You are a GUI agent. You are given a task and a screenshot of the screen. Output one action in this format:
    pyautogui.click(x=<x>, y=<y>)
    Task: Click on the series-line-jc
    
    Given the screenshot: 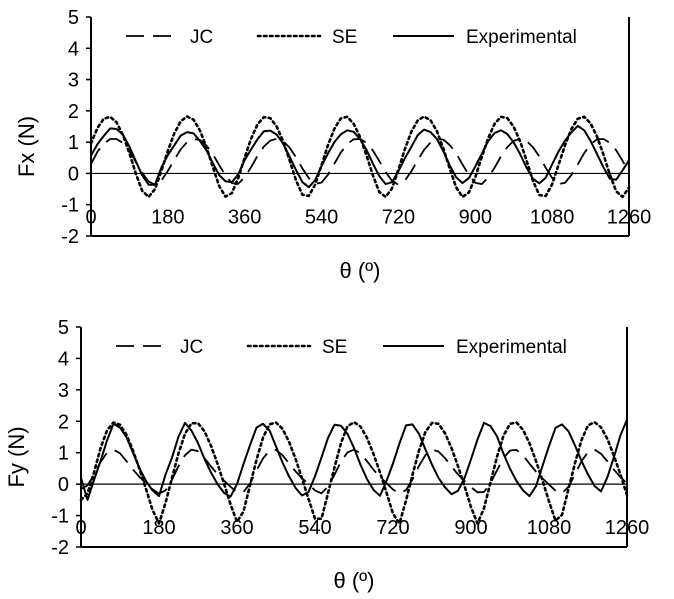 What is the action you would take?
    pyautogui.click(x=360, y=161)
    